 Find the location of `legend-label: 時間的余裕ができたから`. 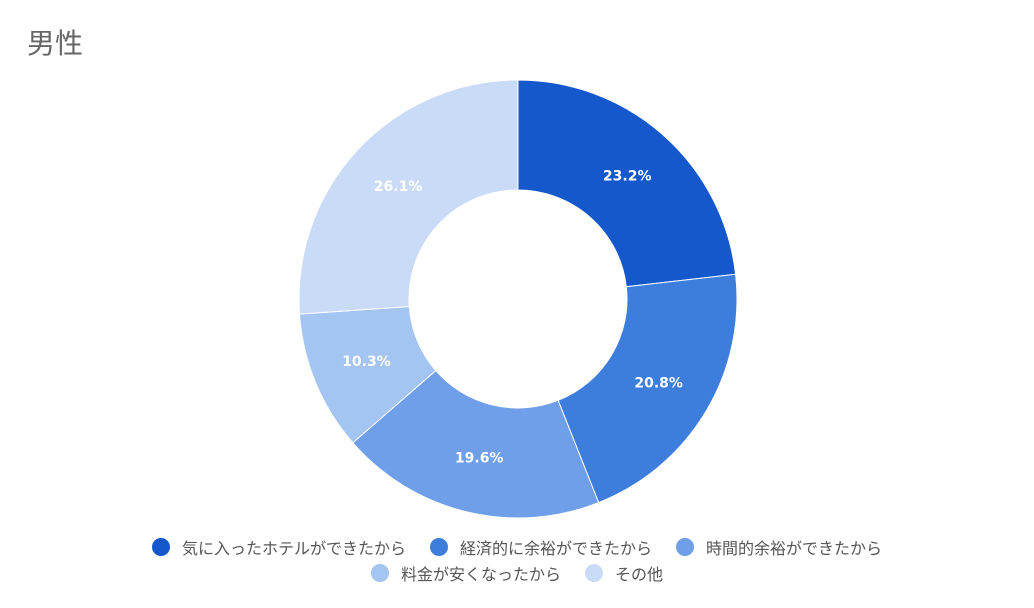

legend-label: 時間的余裕ができたから is located at coordinates (794, 548).